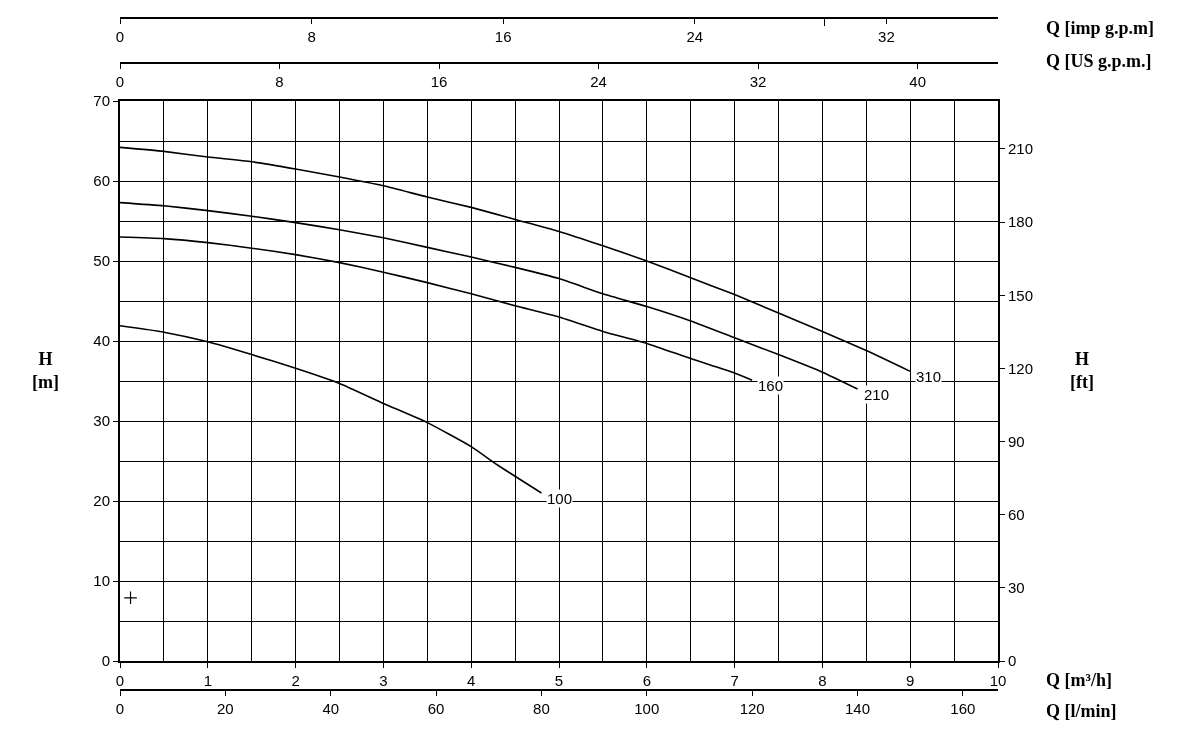 The image size is (1181, 750). Describe the element at coordinates (1099, 61) in the screenshot. I see `x-axis-title: Q [US g.p.m.]` at that location.